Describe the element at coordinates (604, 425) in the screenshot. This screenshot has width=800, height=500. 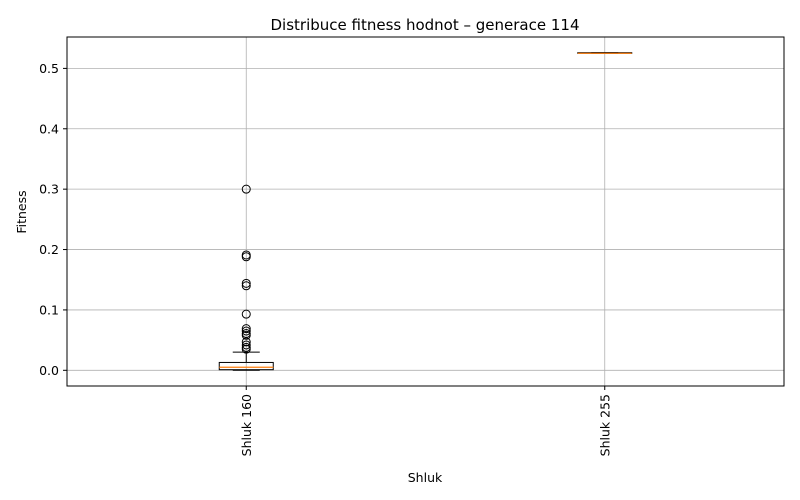
I see `x-tick-label: Shluk 255` at that location.